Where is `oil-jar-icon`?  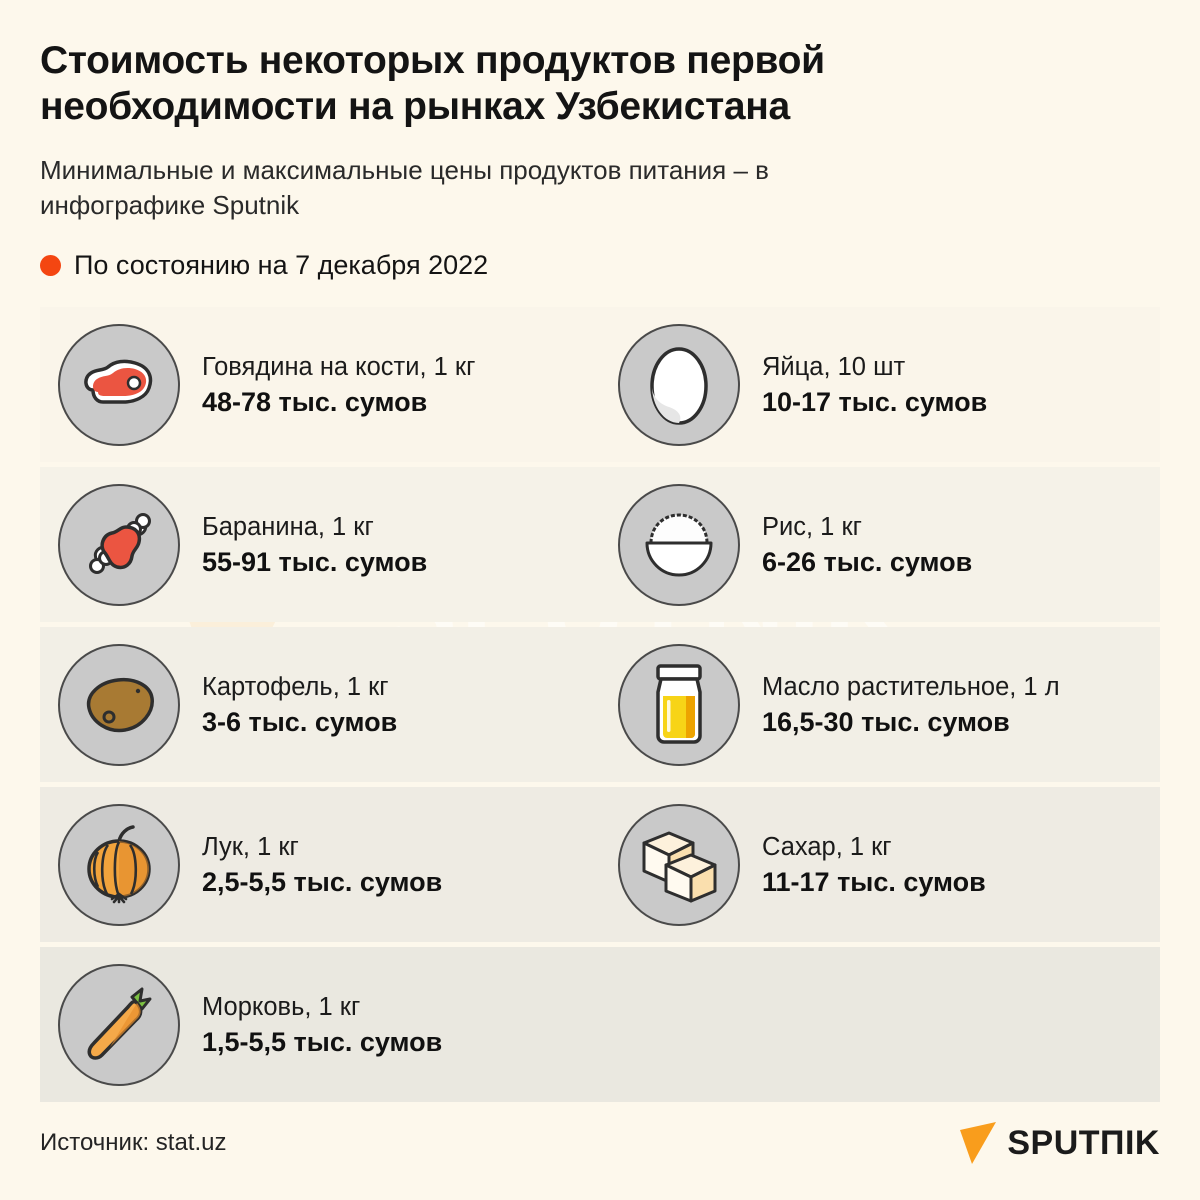 oil-jar-icon is located at coordinates (679, 704).